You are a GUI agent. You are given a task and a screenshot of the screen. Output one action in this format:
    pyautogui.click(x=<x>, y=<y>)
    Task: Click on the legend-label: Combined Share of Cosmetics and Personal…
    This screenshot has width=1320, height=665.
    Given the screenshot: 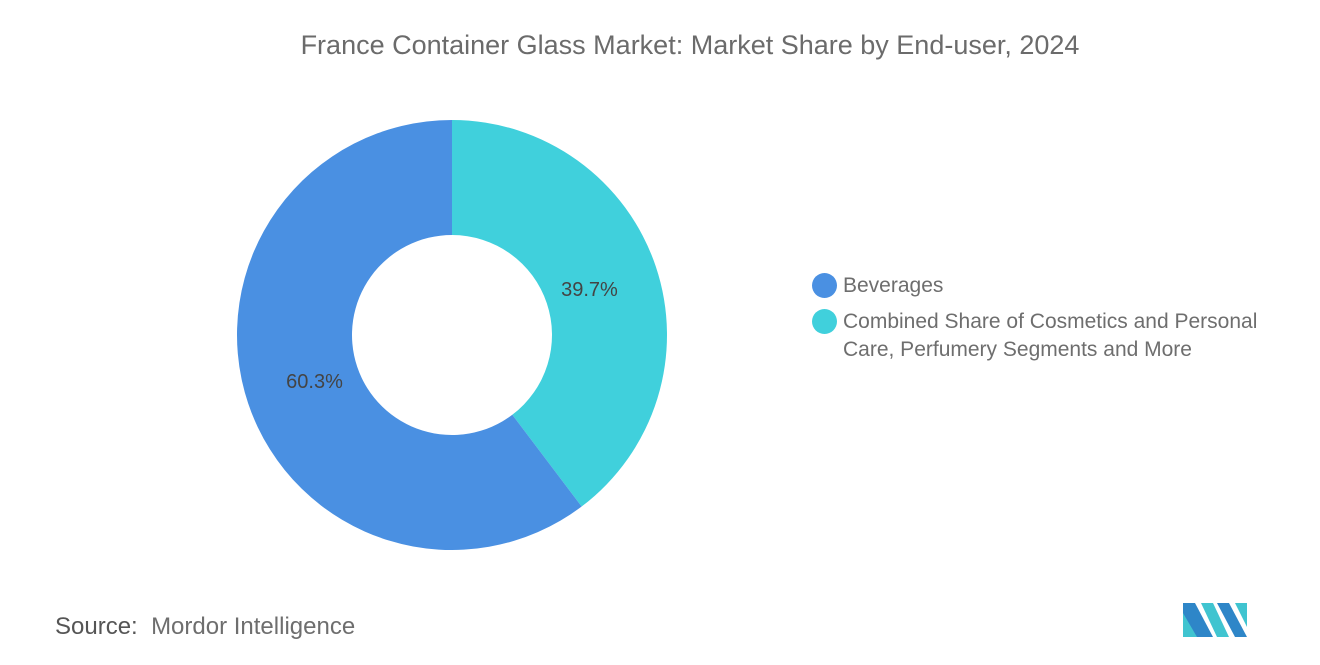 What is the action you would take?
    pyautogui.click(x=1050, y=335)
    